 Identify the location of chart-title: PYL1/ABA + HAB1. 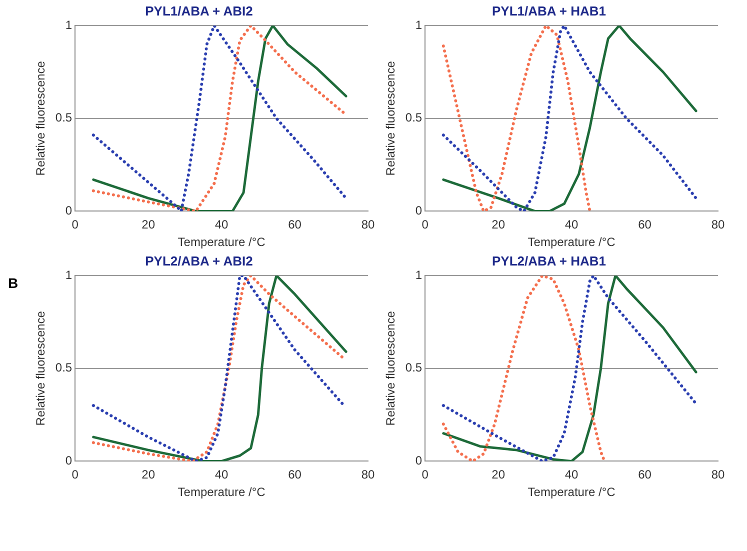
(549, 10).